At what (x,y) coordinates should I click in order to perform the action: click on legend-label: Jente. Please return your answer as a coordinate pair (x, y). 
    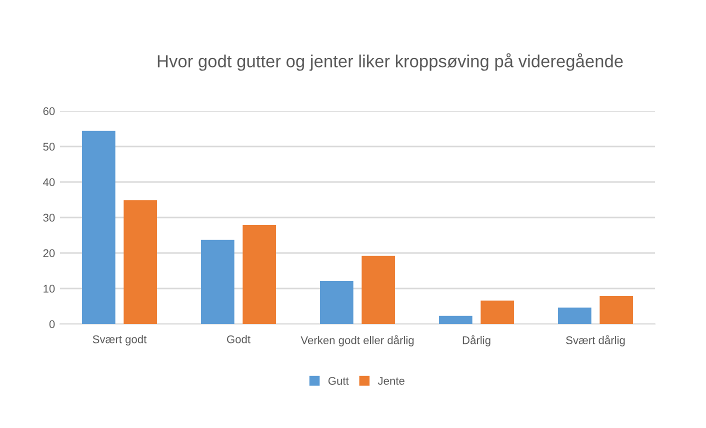
    Looking at the image, I should click on (391, 381).